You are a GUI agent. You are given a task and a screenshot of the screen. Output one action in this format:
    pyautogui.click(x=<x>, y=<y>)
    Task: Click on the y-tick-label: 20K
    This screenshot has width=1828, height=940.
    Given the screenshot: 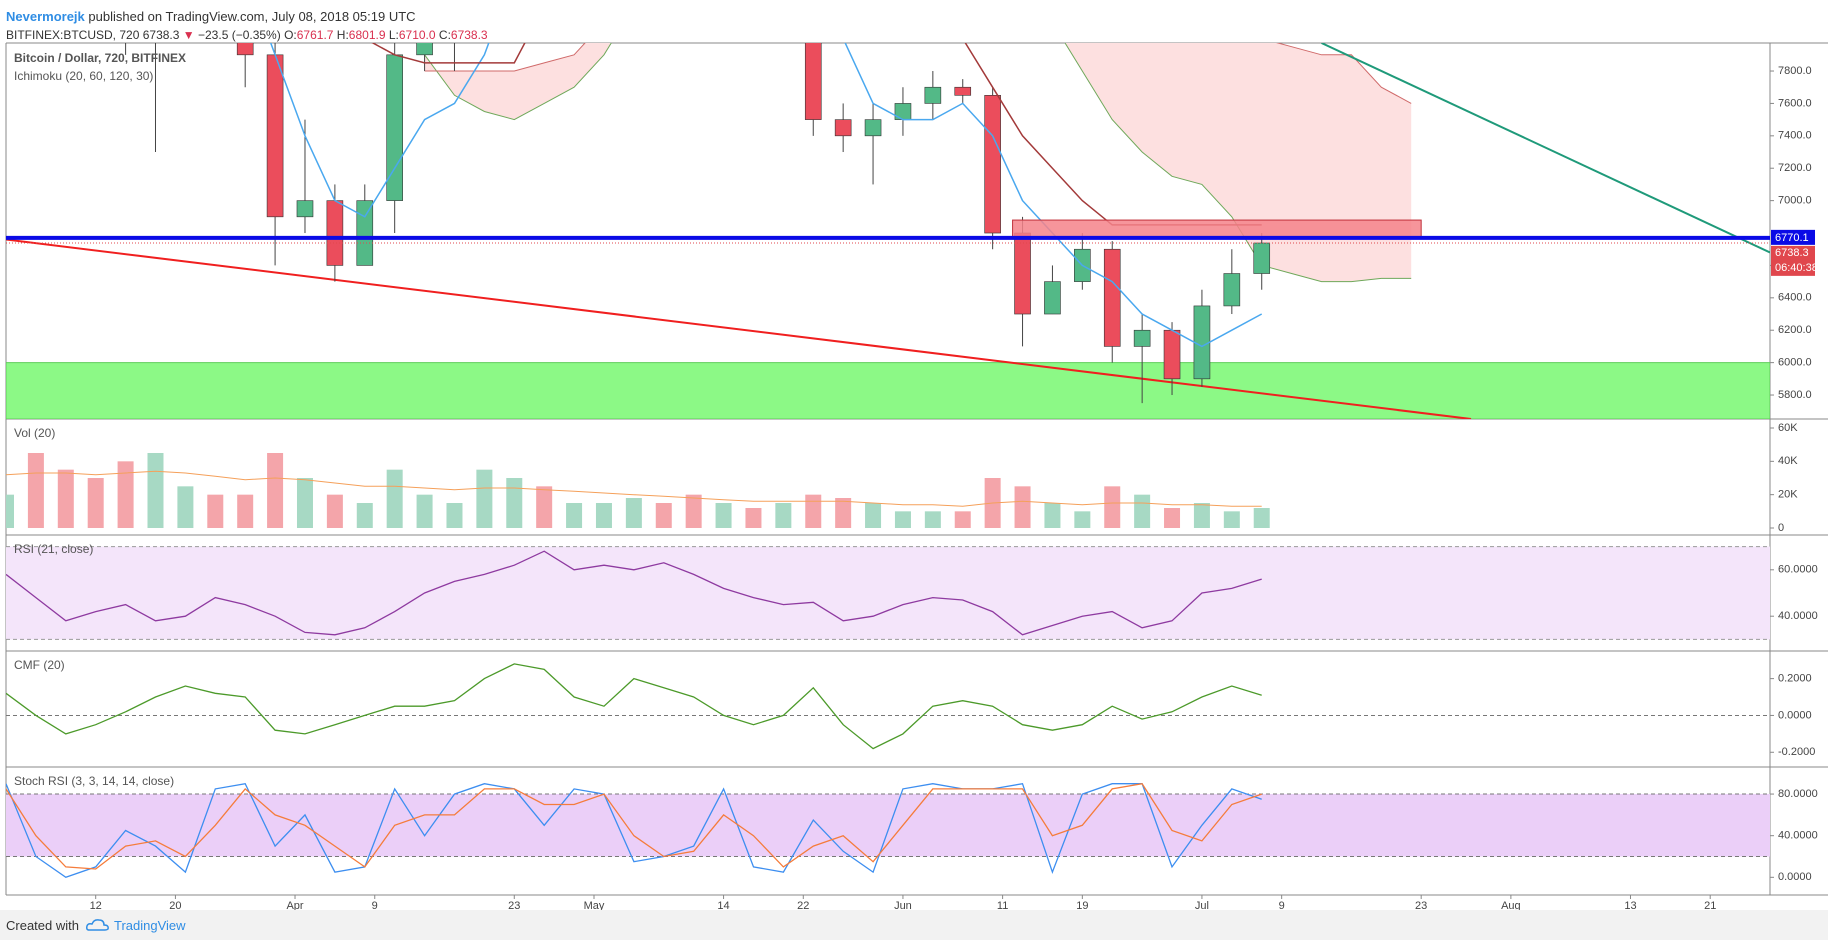 What is the action you would take?
    pyautogui.click(x=1788, y=495)
    